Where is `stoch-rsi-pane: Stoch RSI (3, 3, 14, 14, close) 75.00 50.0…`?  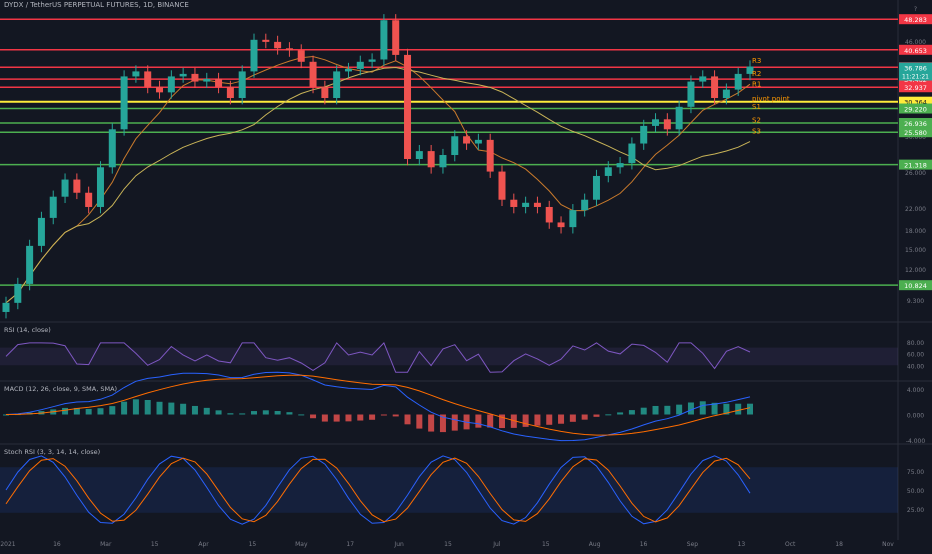 stoch-rsi-pane: Stoch RSI (3, 3, 14, 14, close) 75.00 50.0… is located at coordinates (462, 486).